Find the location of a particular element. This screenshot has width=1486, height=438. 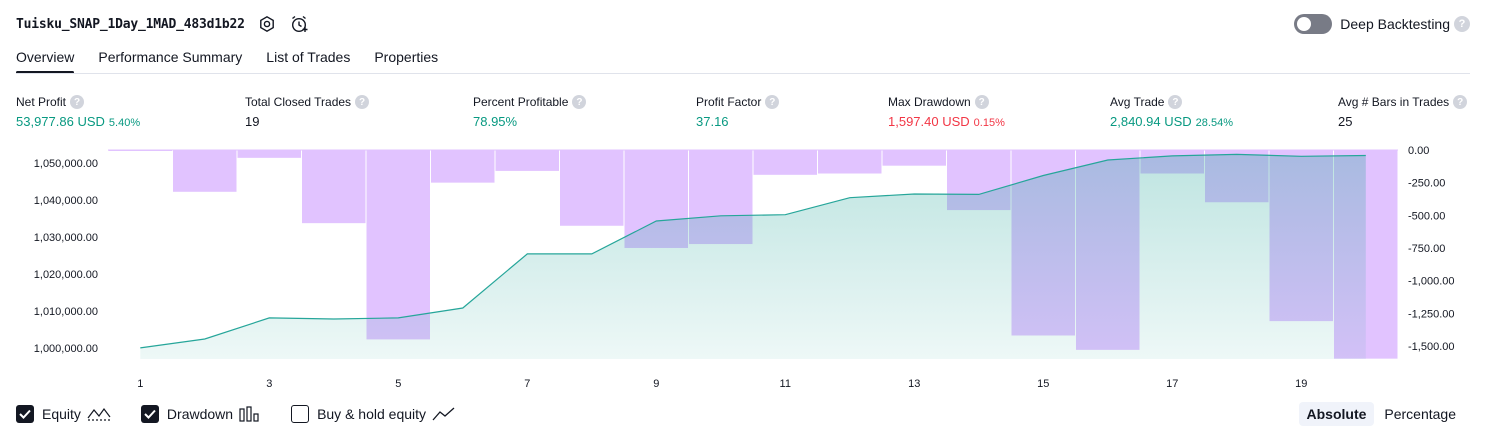

left-tick-label: 1,020,000.00 is located at coordinates (66, 275).